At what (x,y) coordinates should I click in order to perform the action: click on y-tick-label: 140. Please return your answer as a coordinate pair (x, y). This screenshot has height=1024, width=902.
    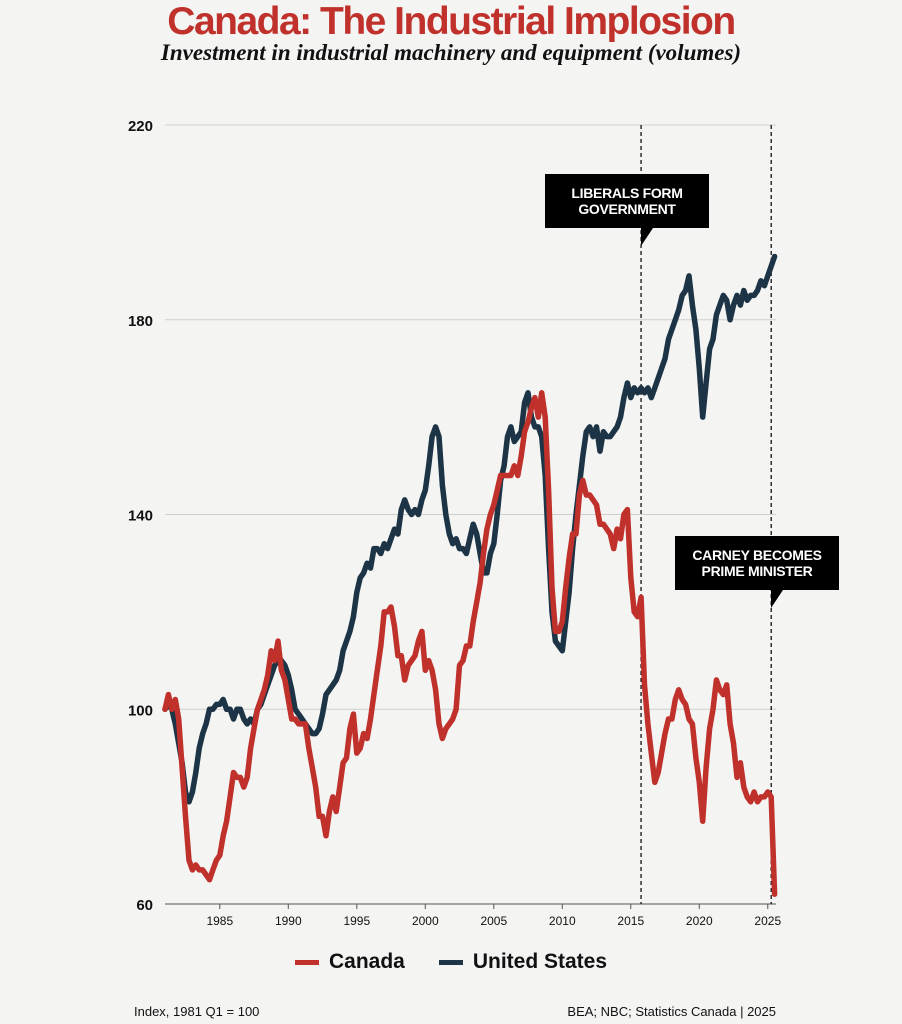
    Looking at the image, I should click on (140, 516).